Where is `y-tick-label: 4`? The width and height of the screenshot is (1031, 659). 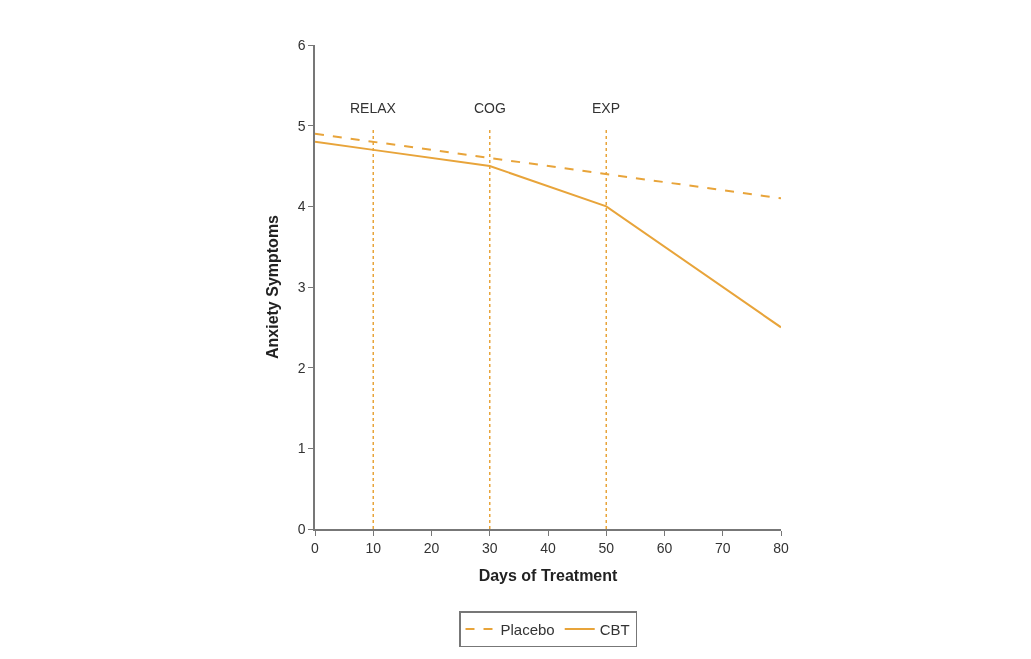
y-tick-label: 4 is located at coordinates (301, 206).